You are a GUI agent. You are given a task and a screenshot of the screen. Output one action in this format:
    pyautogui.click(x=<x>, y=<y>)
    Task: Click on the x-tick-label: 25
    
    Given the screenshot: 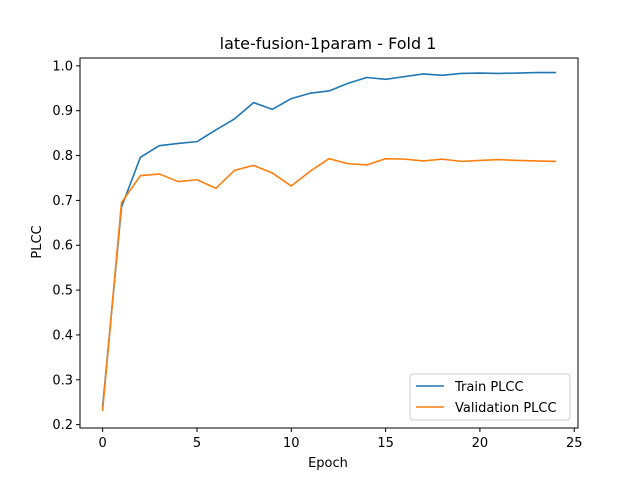 What is the action you would take?
    pyautogui.click(x=574, y=443)
    